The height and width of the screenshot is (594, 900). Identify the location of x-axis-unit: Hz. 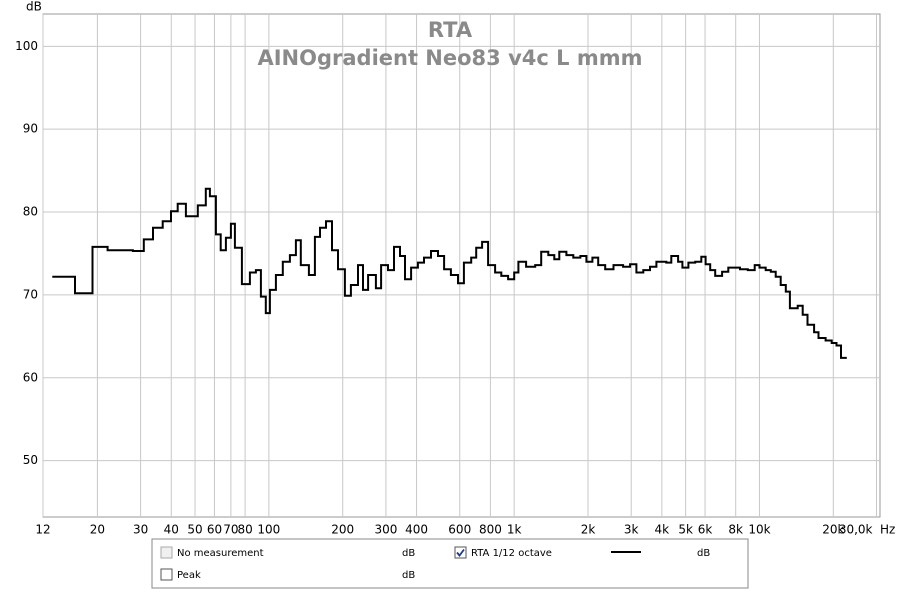
(887, 530).